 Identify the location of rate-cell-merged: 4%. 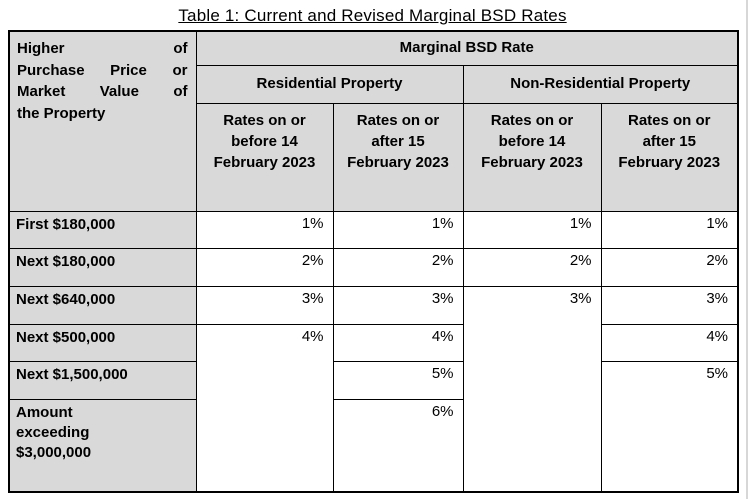
(264, 408).